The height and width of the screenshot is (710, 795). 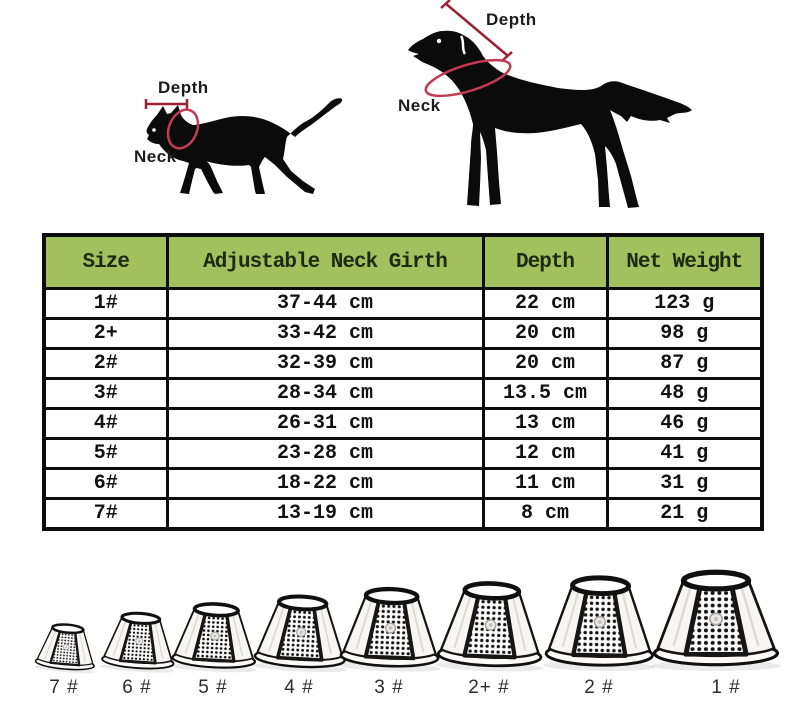 What do you see at coordinates (105, 514) in the screenshot?
I see `size-cell: 7#` at bounding box center [105, 514].